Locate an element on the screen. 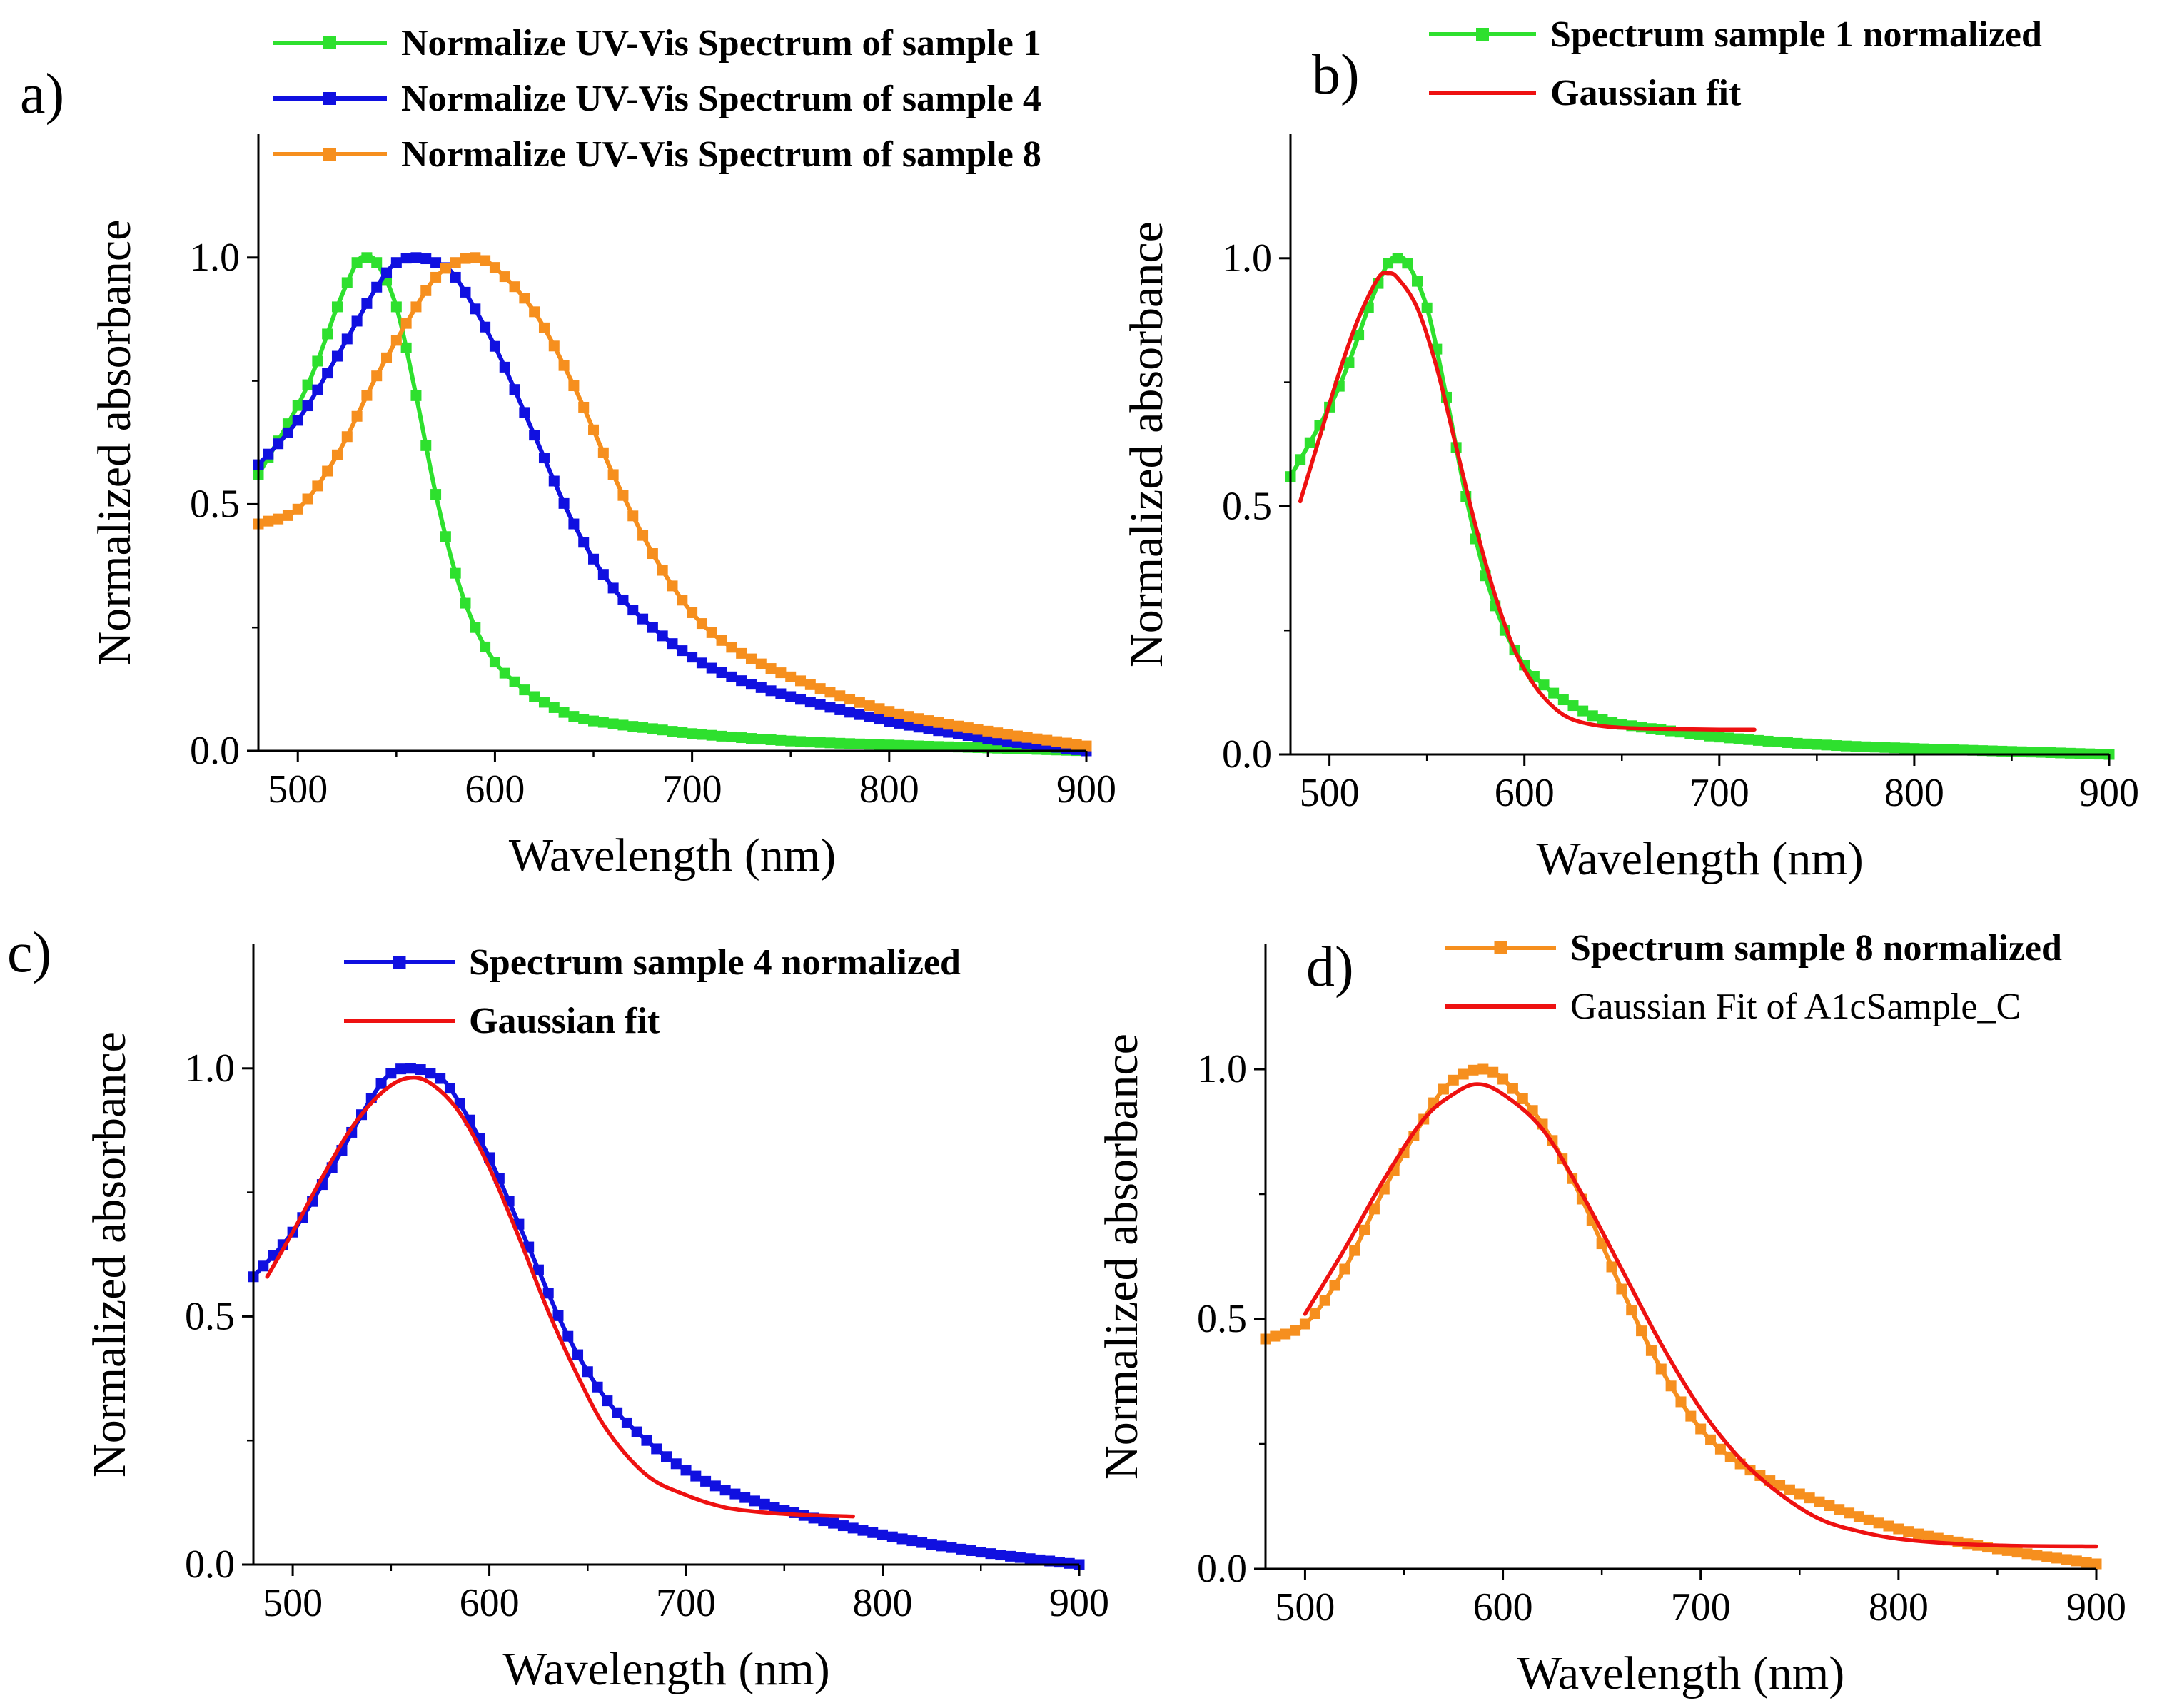 Image resolution: width=2157 pixels, height=1708 pixels. legend-label: Normalize UV-Vis Spectrum of sample 8 is located at coordinates (721, 155).